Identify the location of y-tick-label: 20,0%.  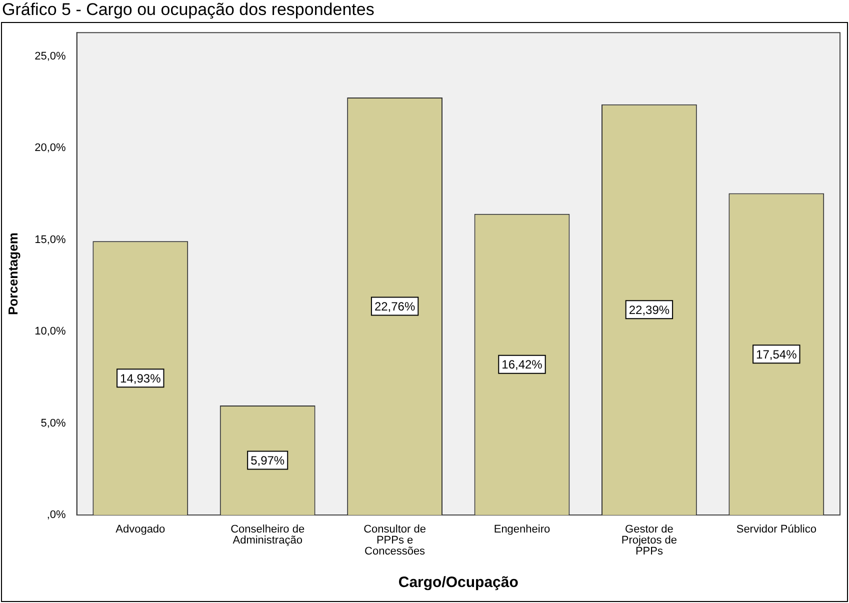
(50, 148).